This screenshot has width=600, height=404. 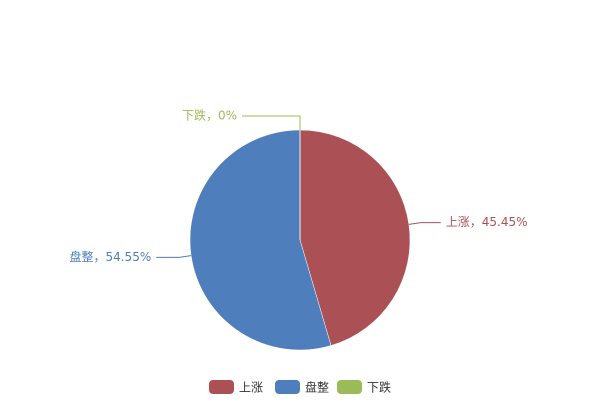 What do you see at coordinates (317, 387) in the screenshot?
I see `legend-label: 盘整` at bounding box center [317, 387].